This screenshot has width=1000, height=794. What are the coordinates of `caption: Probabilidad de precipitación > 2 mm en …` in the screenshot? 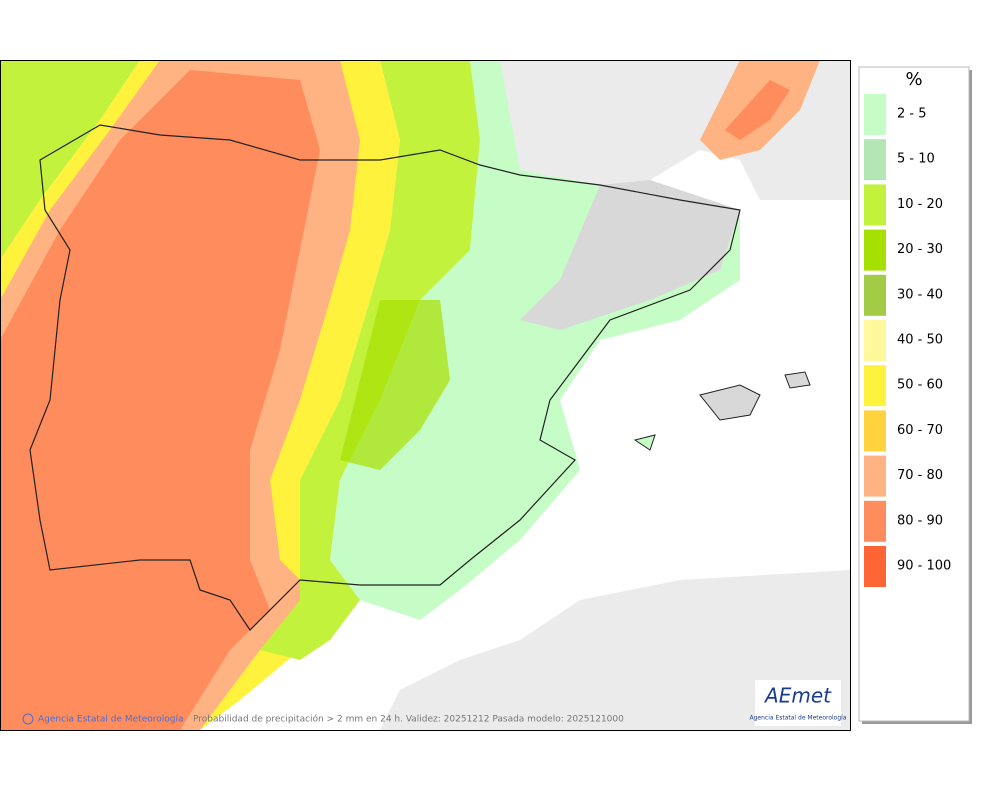 It's located at (408, 719).